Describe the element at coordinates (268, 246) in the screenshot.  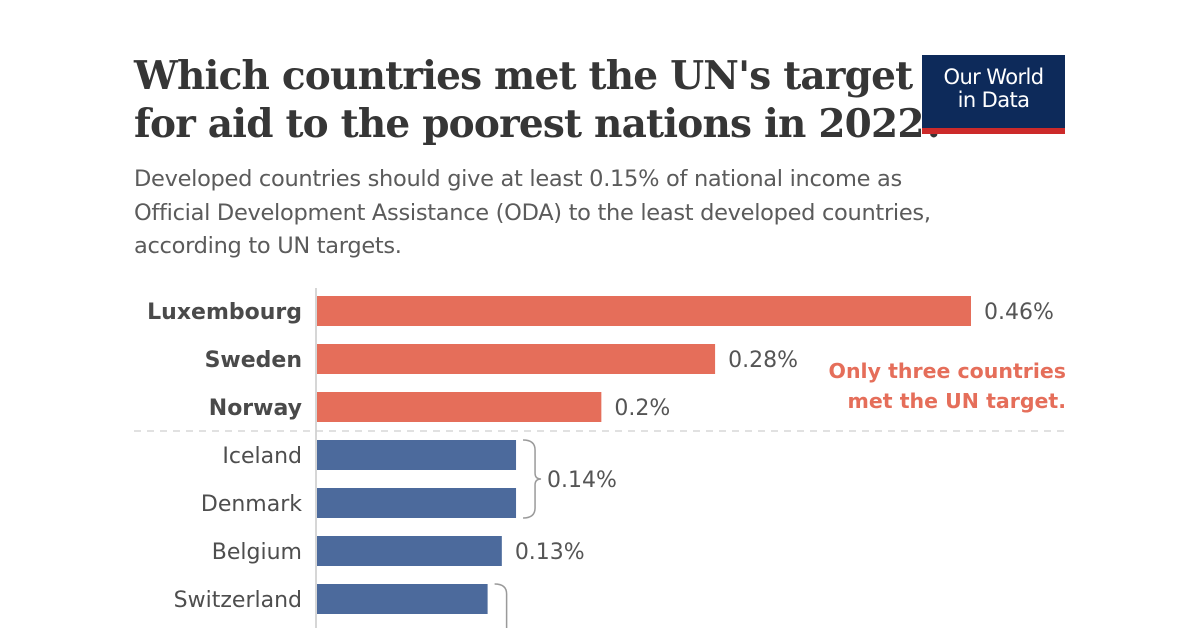
I see `subtitle-line-3: according to UN targets.` at that location.